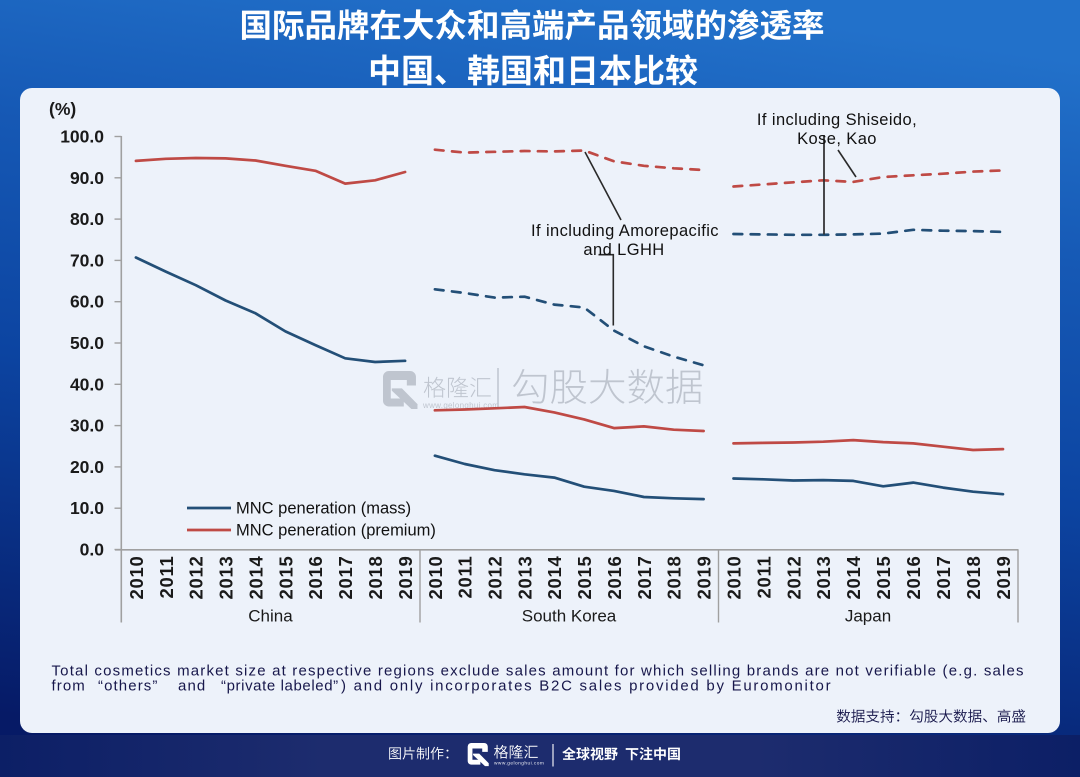 Image resolution: width=1080 pixels, height=777 pixels. Describe the element at coordinates (270, 616) in the screenshot. I see `svg-text: China` at that location.